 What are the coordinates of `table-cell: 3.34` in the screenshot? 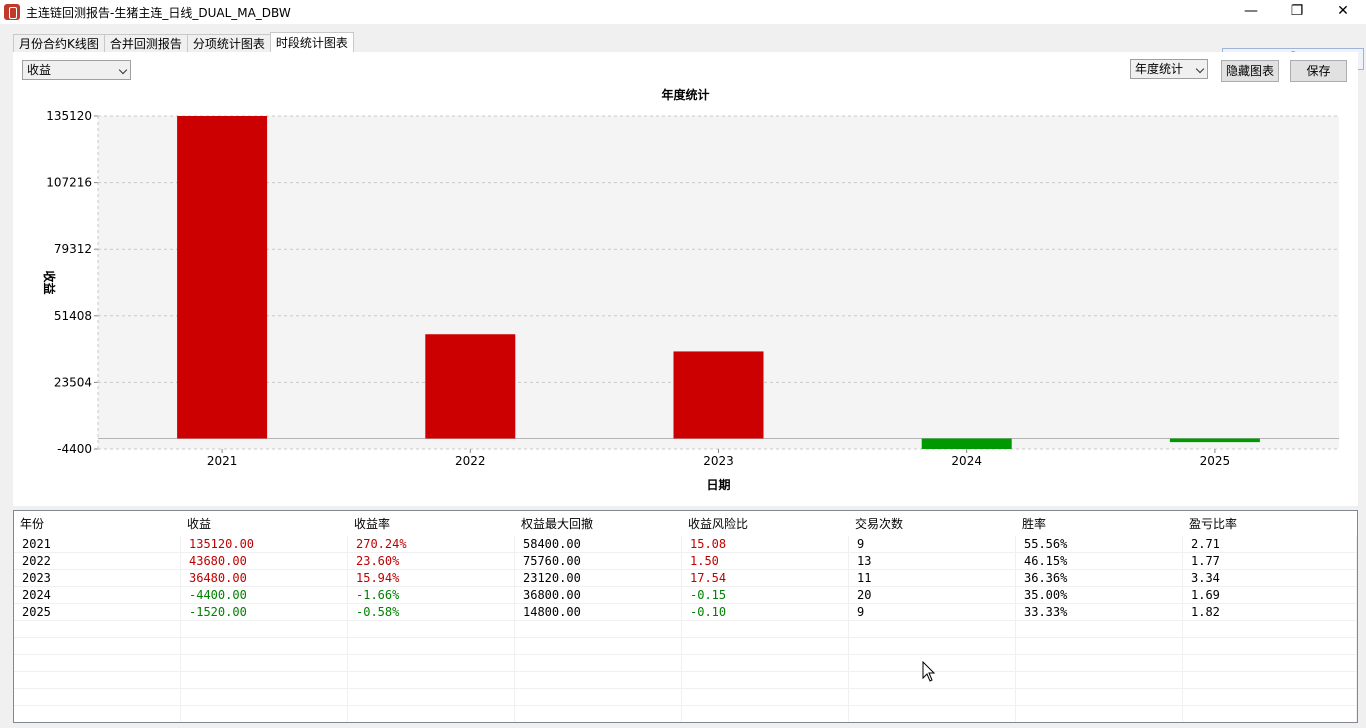 It's located at (1270, 578).